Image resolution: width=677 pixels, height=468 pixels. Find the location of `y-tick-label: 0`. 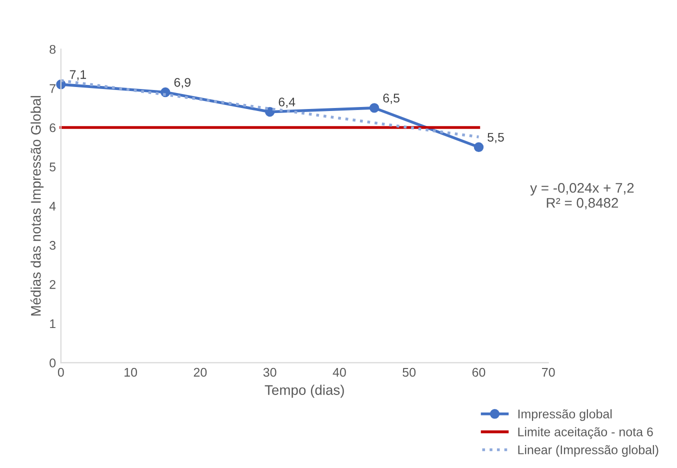

y-tick-label: 0 is located at coordinates (53, 363).